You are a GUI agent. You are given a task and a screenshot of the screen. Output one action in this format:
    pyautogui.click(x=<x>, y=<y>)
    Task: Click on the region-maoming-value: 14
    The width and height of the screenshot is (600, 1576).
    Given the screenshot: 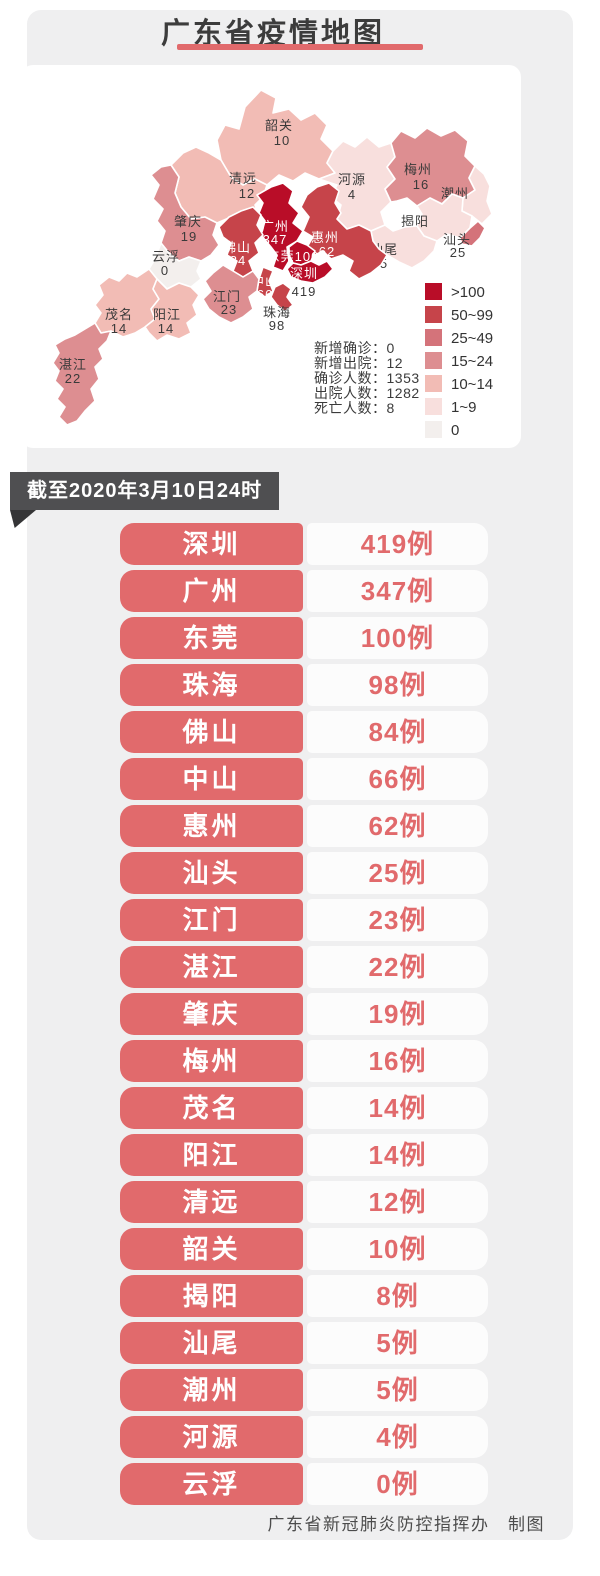 What is the action you would take?
    pyautogui.click(x=119, y=328)
    